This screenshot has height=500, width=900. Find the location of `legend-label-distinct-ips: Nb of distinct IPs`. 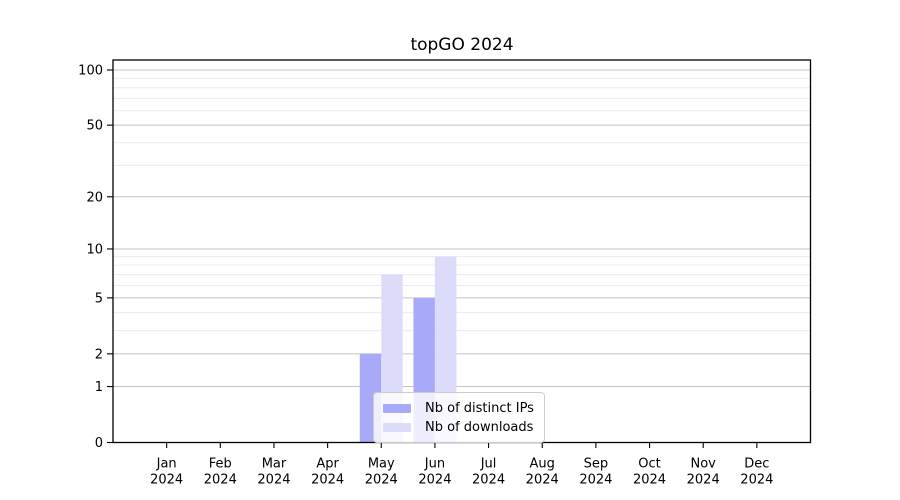

legend-label-distinct-ips: Nb of distinct IPs is located at coordinates (479, 408).